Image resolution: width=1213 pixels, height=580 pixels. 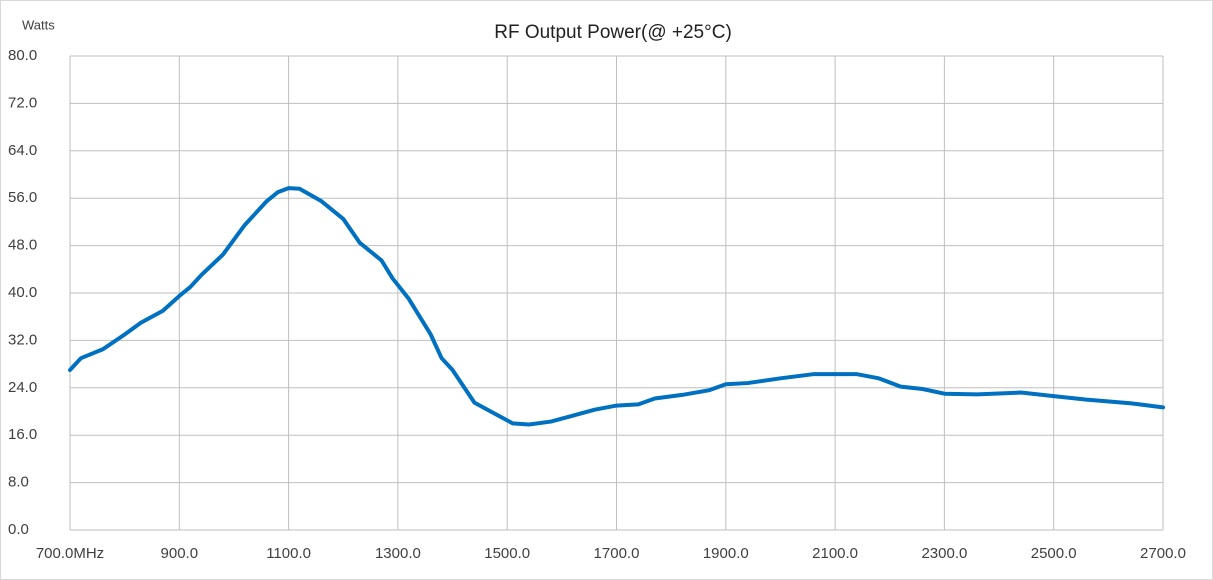 What do you see at coordinates (180, 553) in the screenshot?
I see `x-tick-label: 900.0` at bounding box center [180, 553].